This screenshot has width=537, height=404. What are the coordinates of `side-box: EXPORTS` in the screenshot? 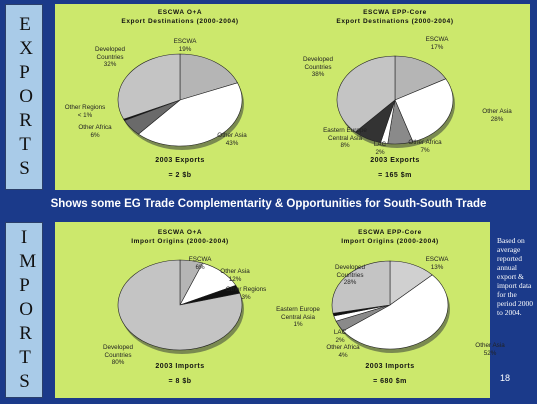 It's located at (24, 97).